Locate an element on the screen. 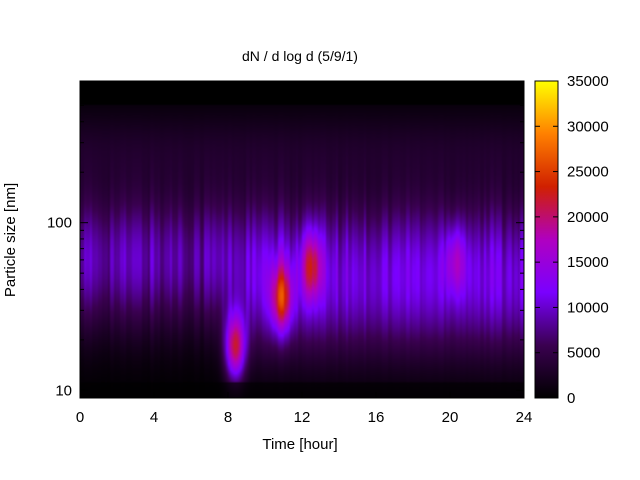  colorbar-ticks: 0 5000 10000 15000 20000 25000 30000 35000 is located at coordinates (572, 240).